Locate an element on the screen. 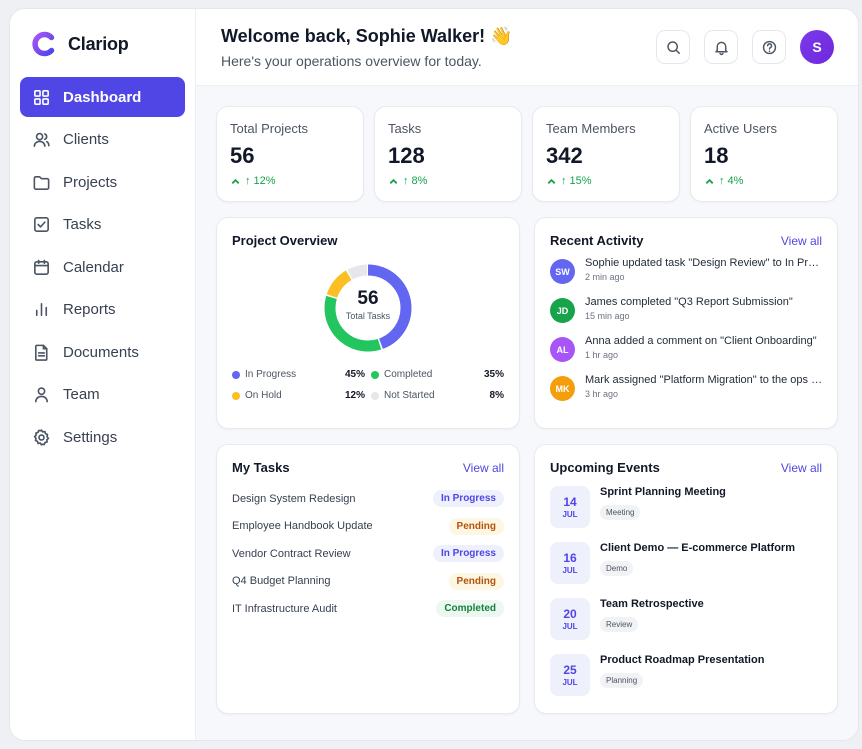 Image resolution: width=862 pixels, height=749 pixels. stat-change-text: ↑ 12% is located at coordinates (260, 181).